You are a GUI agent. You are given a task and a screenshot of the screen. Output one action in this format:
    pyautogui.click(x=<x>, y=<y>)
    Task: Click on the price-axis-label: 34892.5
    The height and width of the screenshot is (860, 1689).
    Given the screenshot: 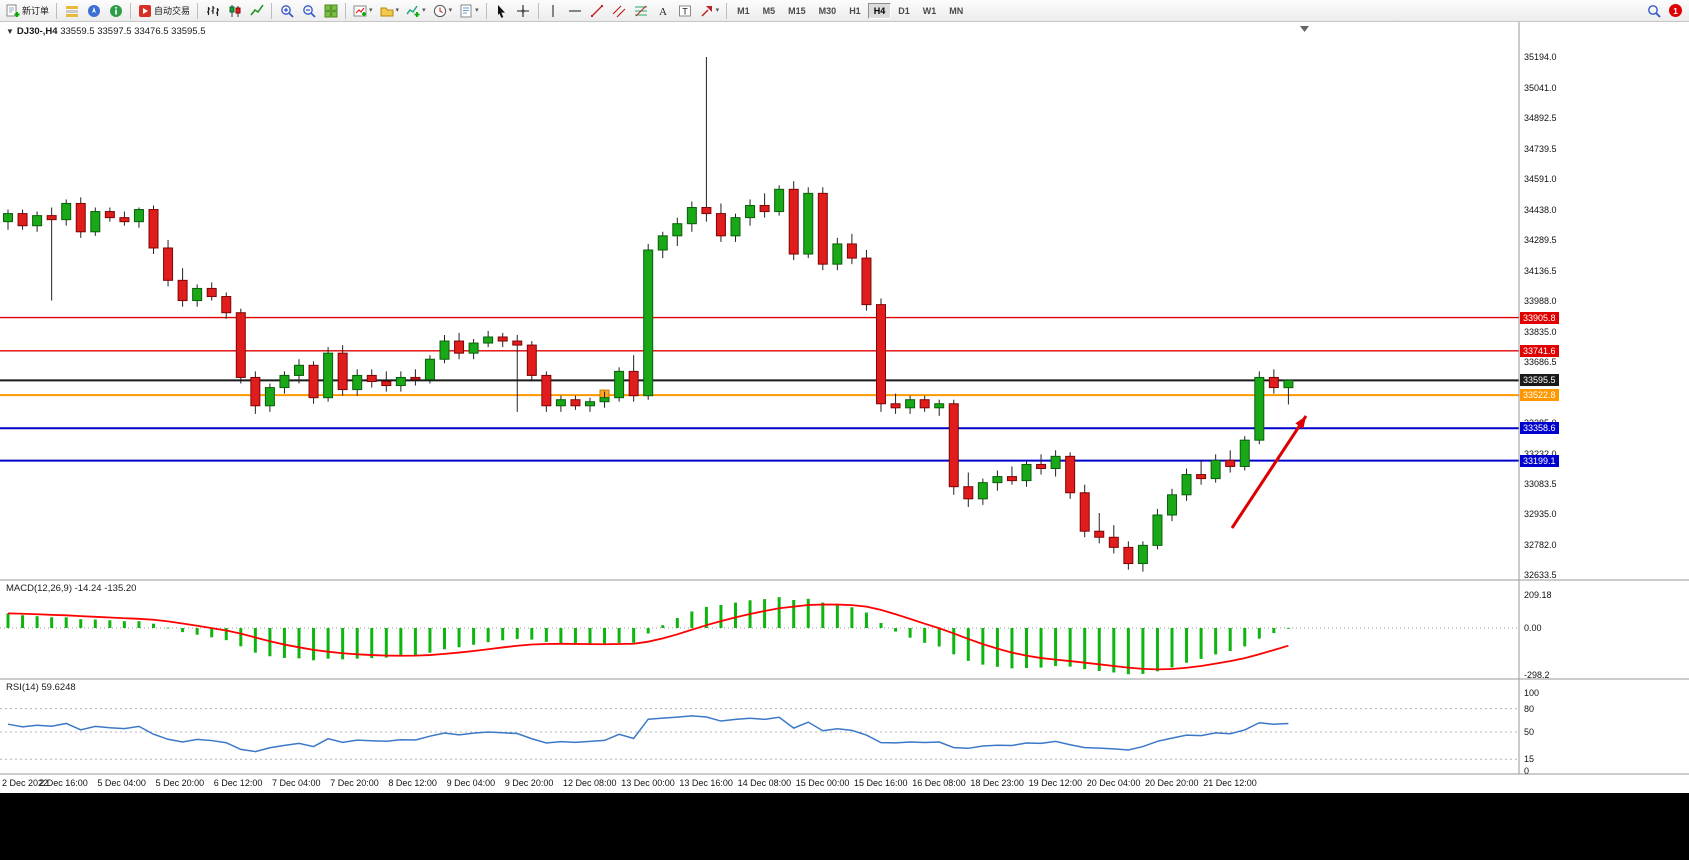 What is the action you would take?
    pyautogui.click(x=1540, y=117)
    